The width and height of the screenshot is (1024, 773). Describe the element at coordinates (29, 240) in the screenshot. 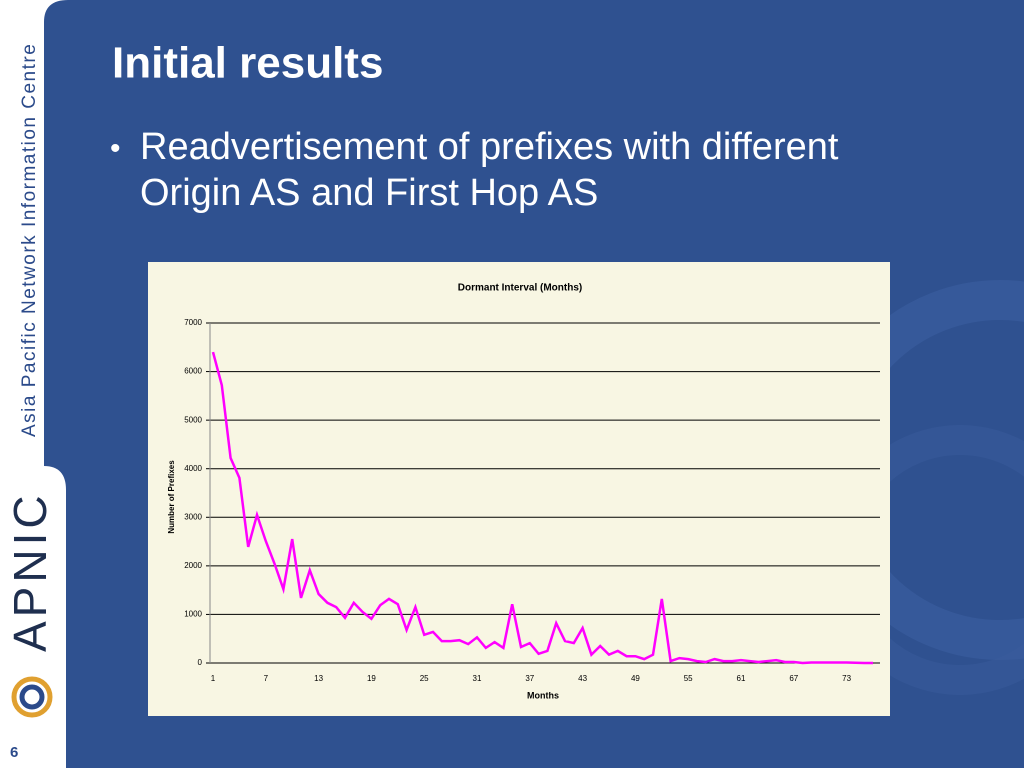

I see `sidebar-text: Asia Pacific Network Information Centre` at that location.